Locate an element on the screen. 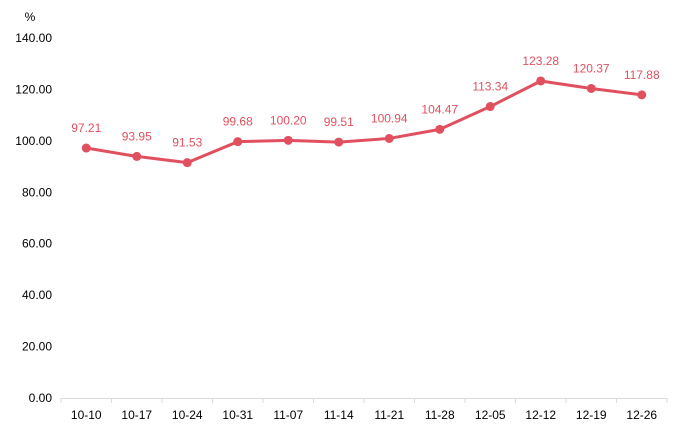 Image resolution: width=679 pixels, height=434 pixels. x-tick-label: 10-17 is located at coordinates (136, 415).